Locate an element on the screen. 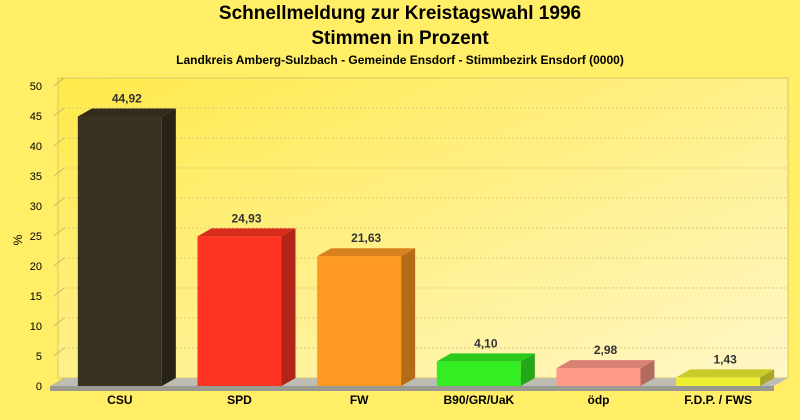 The image size is (800, 420). data-label: 44,92 is located at coordinates (127, 98).